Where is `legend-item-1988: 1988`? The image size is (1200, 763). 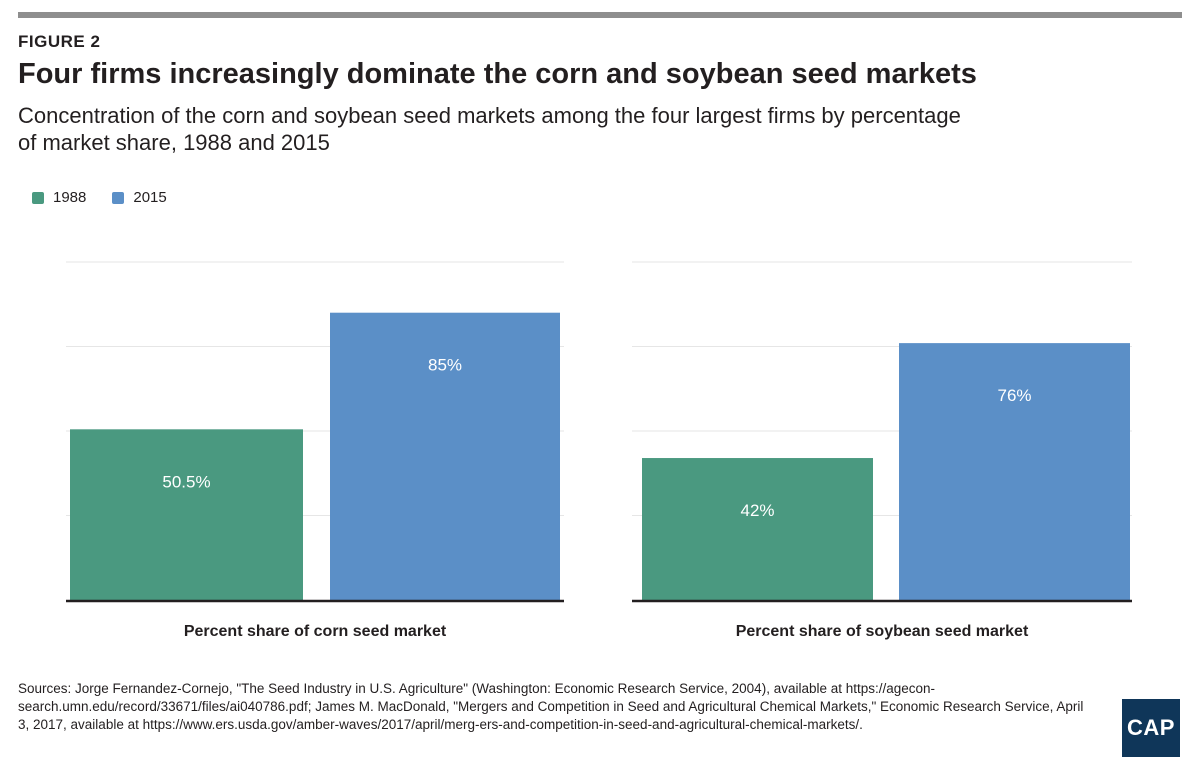
legend-item-1988: 1988 is located at coordinates (59, 197).